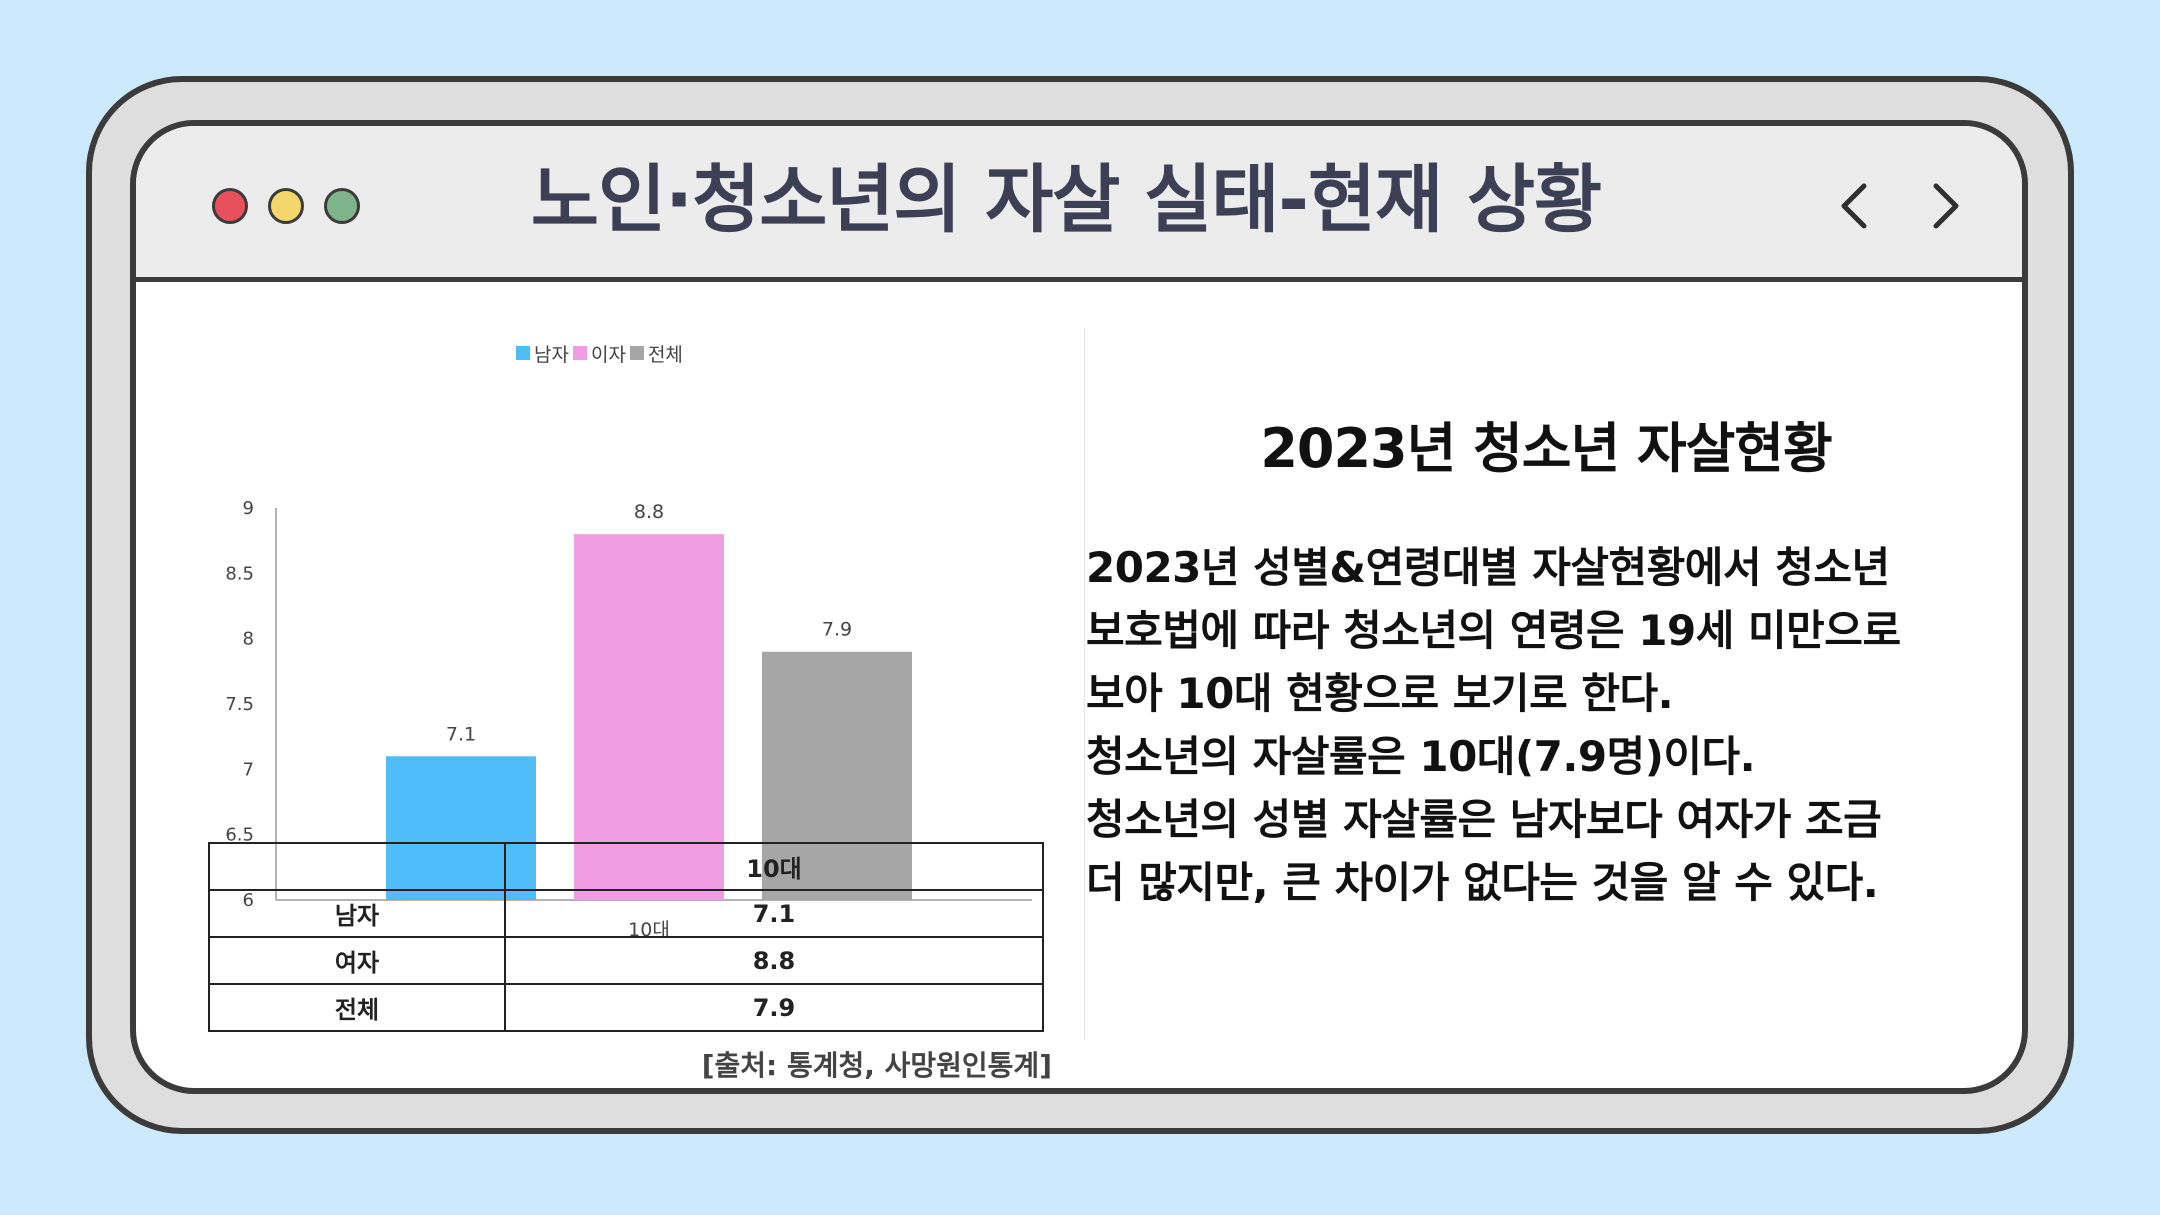 The image size is (2160, 1215). Describe the element at coordinates (876, 1065) in the screenshot. I see `source-caption: [출처: 통계청, 사망원인통계]` at that location.